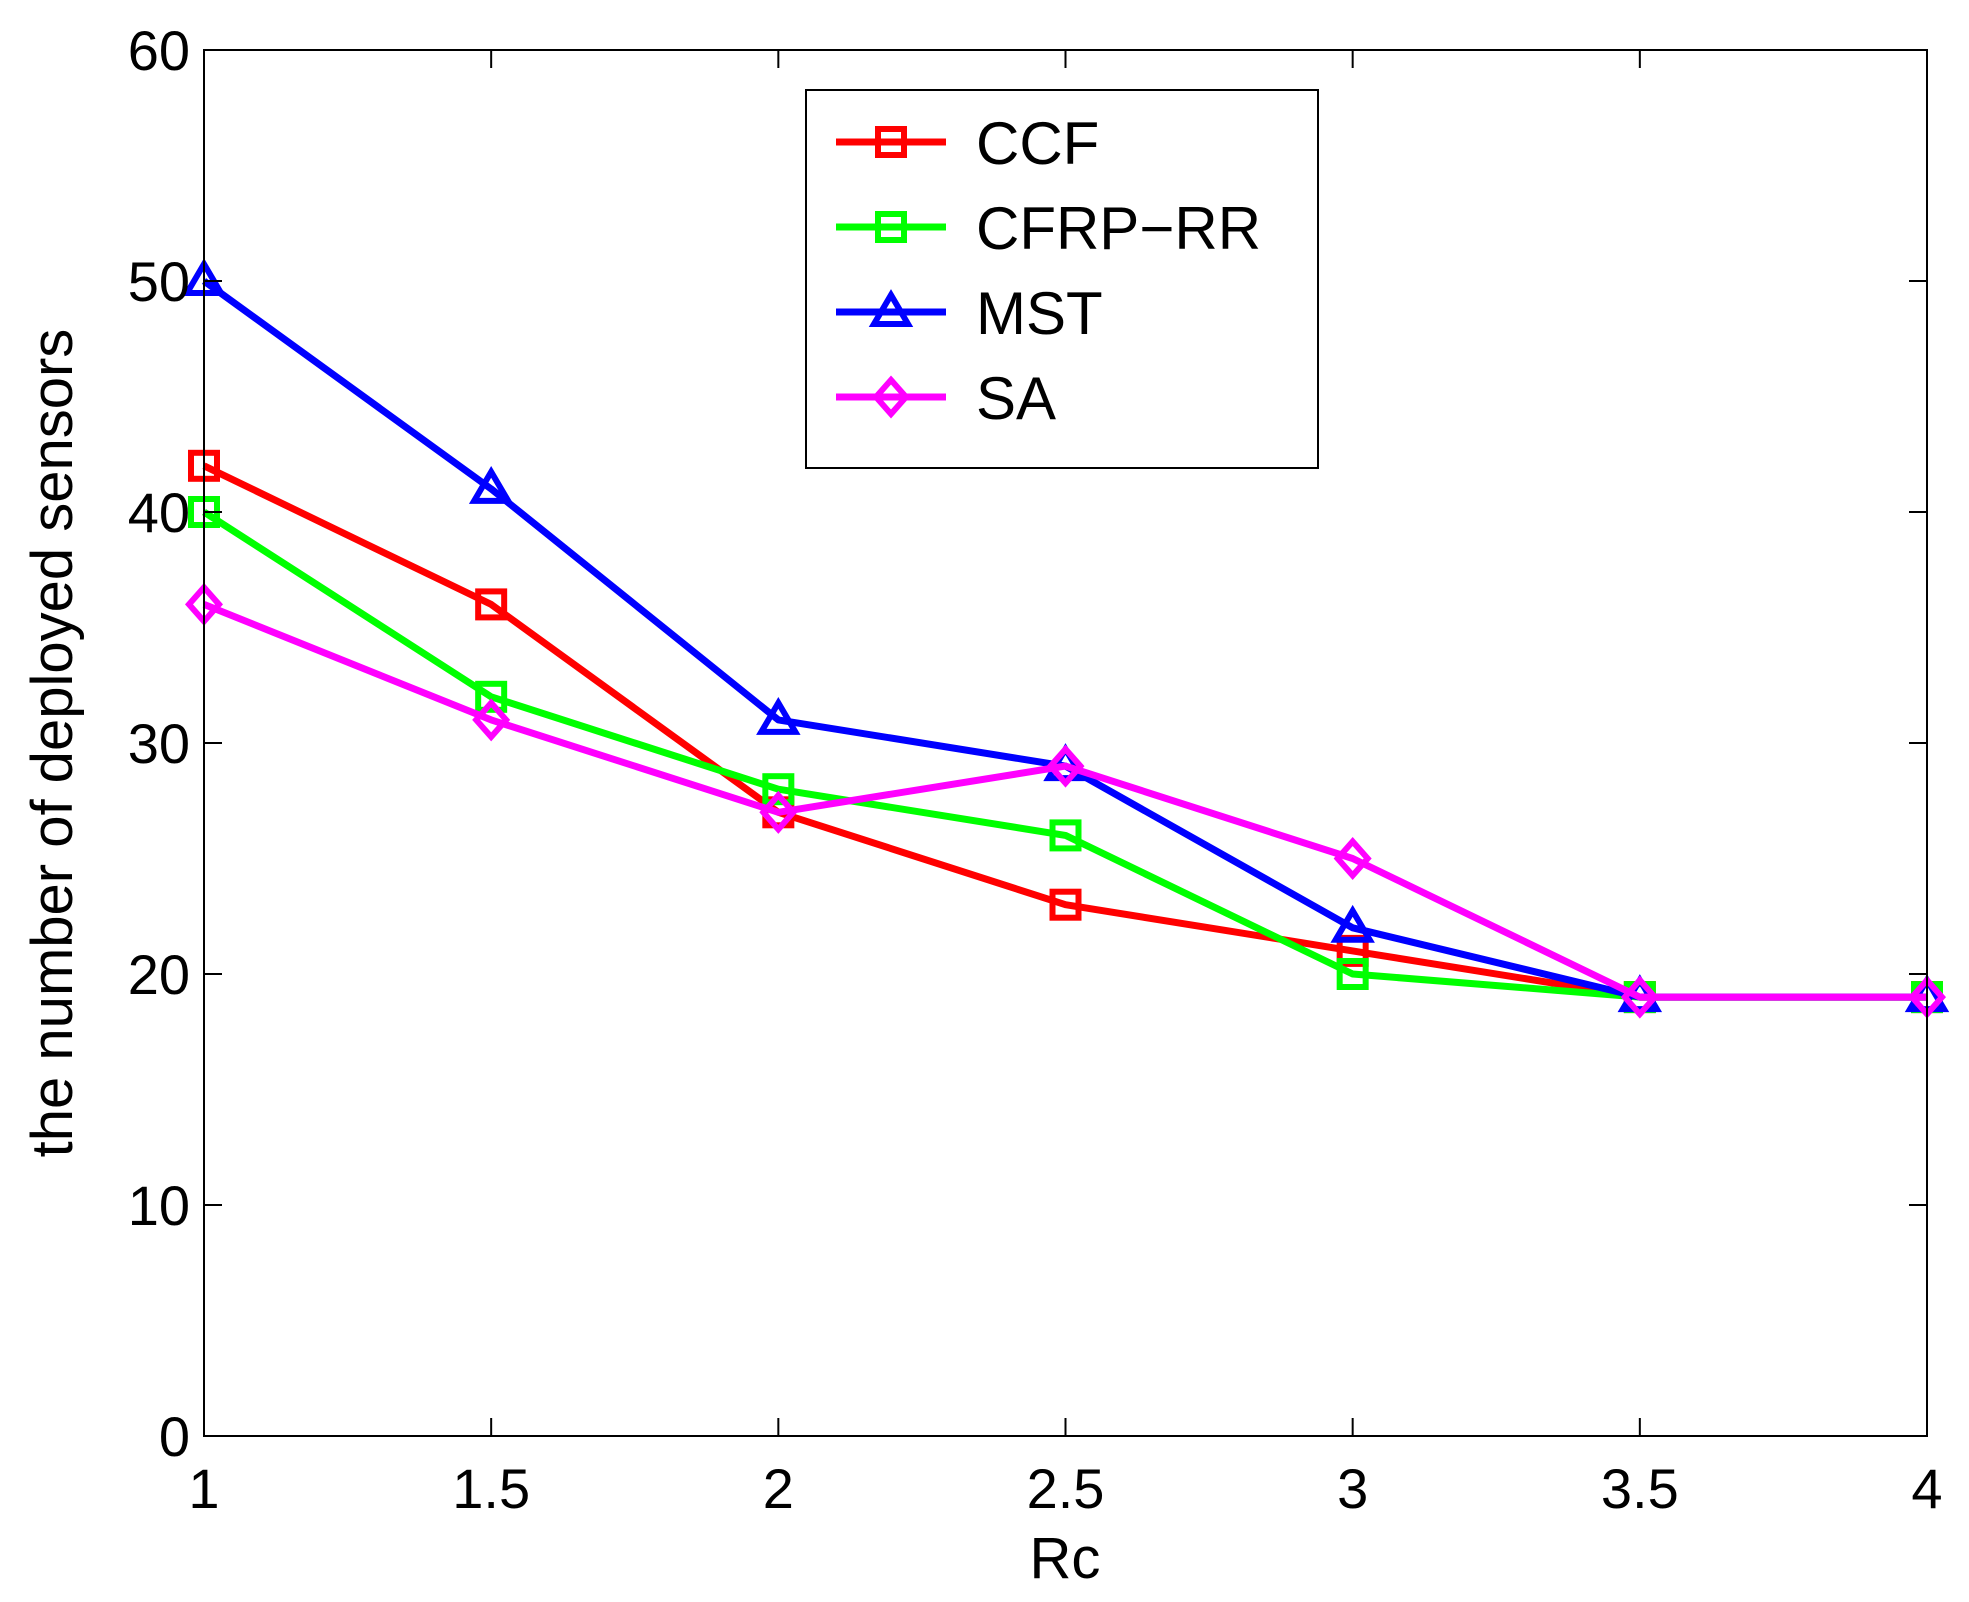 The height and width of the screenshot is (1602, 1969). I want to click on legend-entry: SA, so click(946, 398).